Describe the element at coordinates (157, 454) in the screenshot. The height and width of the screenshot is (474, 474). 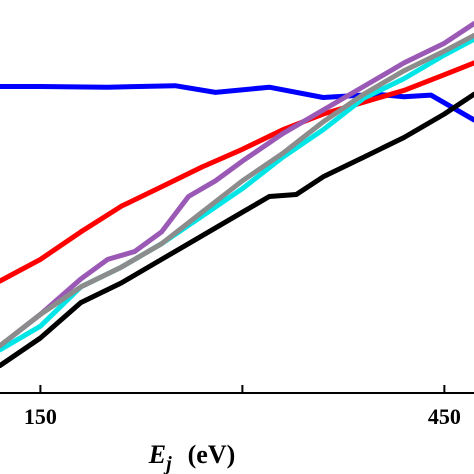
I see `x-axis-label-symbol: E` at that location.